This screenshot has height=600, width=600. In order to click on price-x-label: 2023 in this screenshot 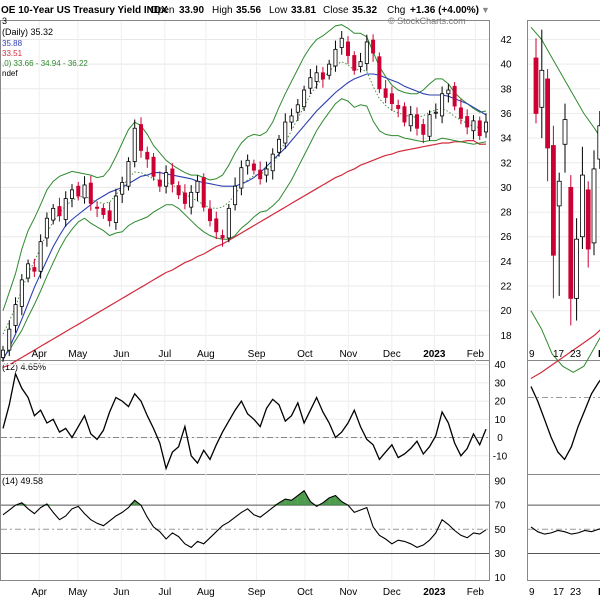, I will do `click(434, 354)`.